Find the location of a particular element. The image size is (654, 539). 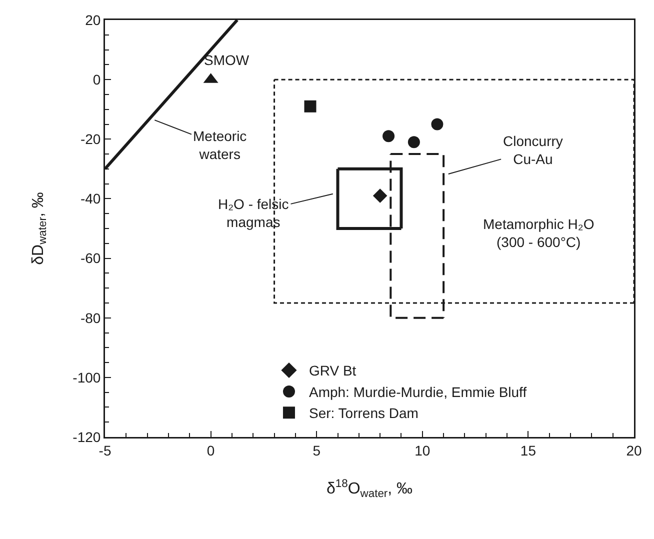

x-tick-label: 0 is located at coordinates (210, 450).